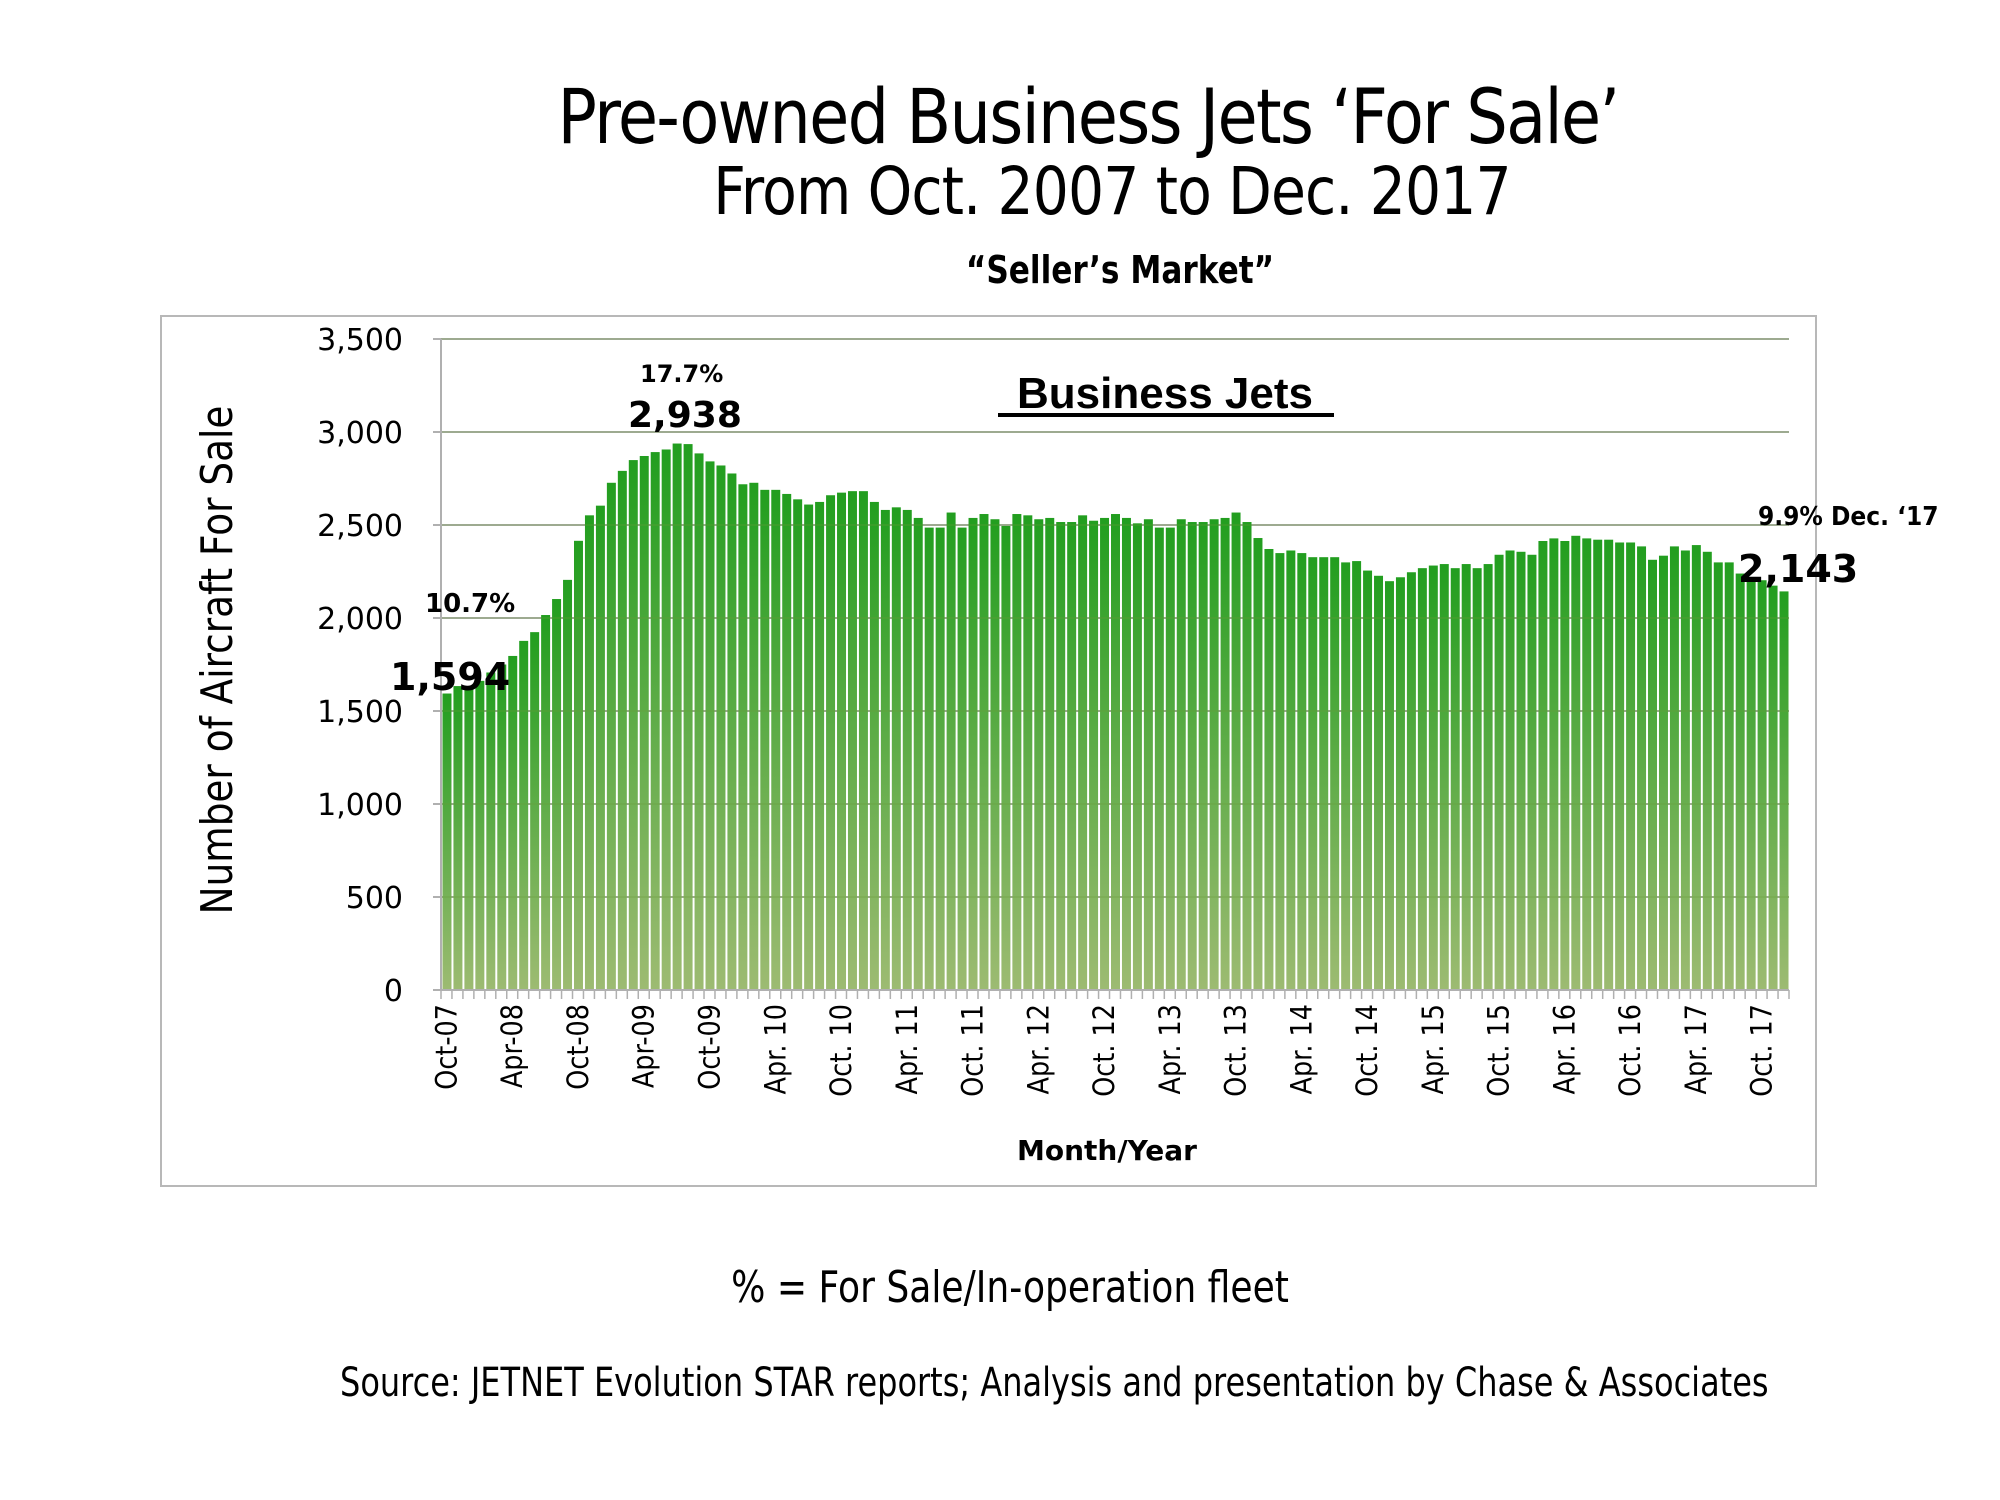 The height and width of the screenshot is (1500, 2000). I want to click on y-tick-label: 2,500, so click(360, 526).